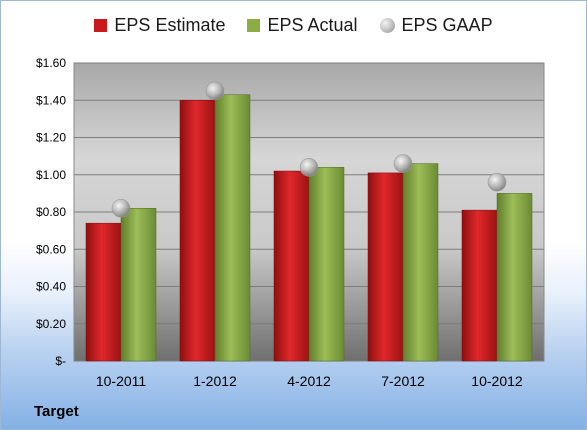 Image resolution: width=587 pixels, height=430 pixels. Describe the element at coordinates (254, 25) in the screenshot. I see `legend-swatch-eps-actual` at that location.